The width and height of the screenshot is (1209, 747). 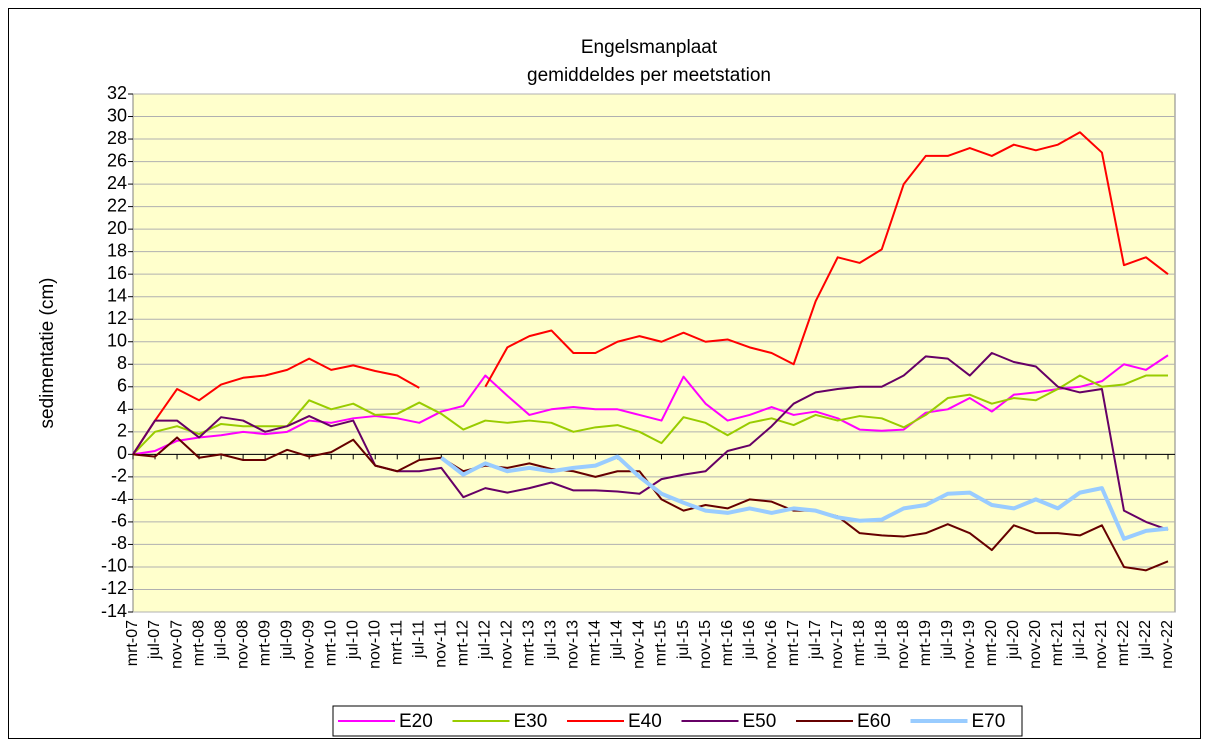 What do you see at coordinates (507, 644) in the screenshot?
I see `x-tick-label: nov-12` at bounding box center [507, 644].